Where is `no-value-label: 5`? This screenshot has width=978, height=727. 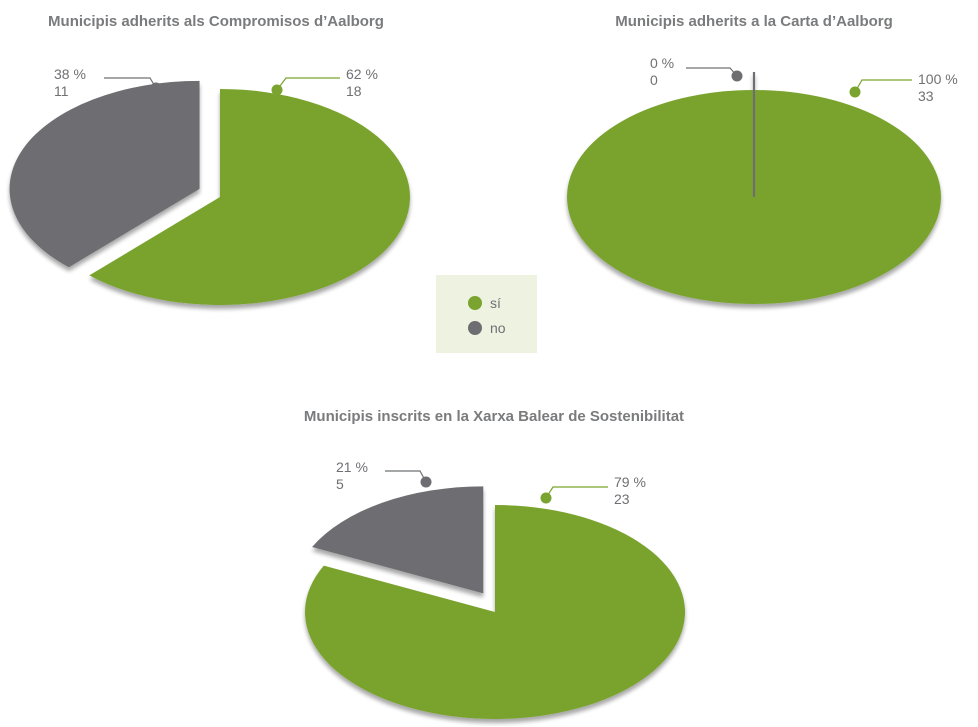 no-value-label: 5 is located at coordinates (340, 484).